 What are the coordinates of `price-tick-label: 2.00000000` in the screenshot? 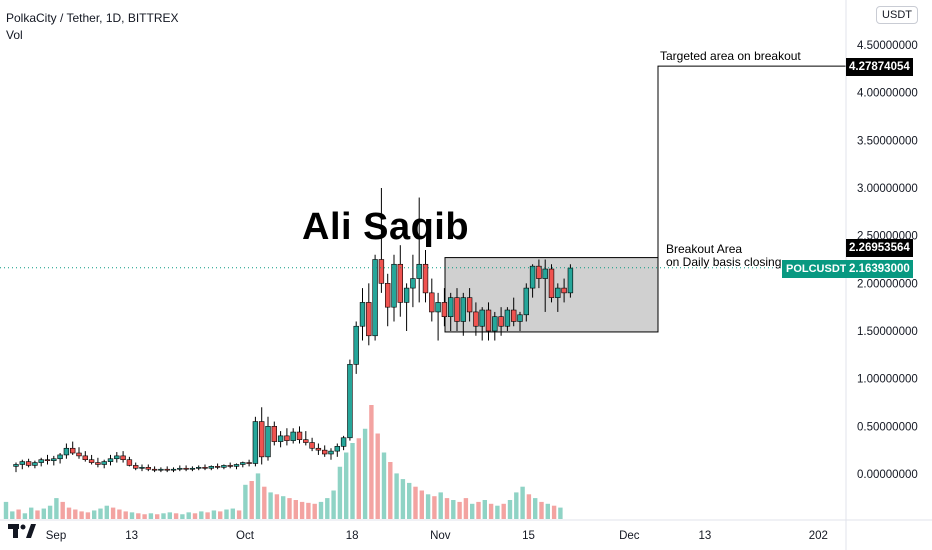 It's located at (887, 284).